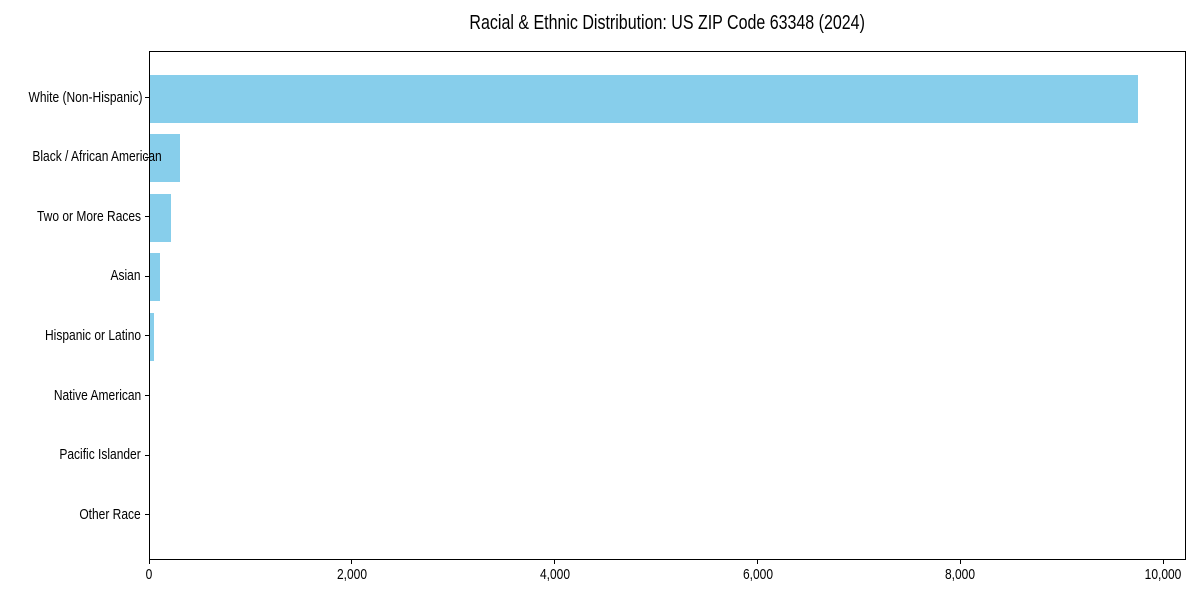 The height and width of the screenshot is (600, 1200). Describe the element at coordinates (351, 574) in the screenshot. I see `x-tick-label: 2,000` at that location.